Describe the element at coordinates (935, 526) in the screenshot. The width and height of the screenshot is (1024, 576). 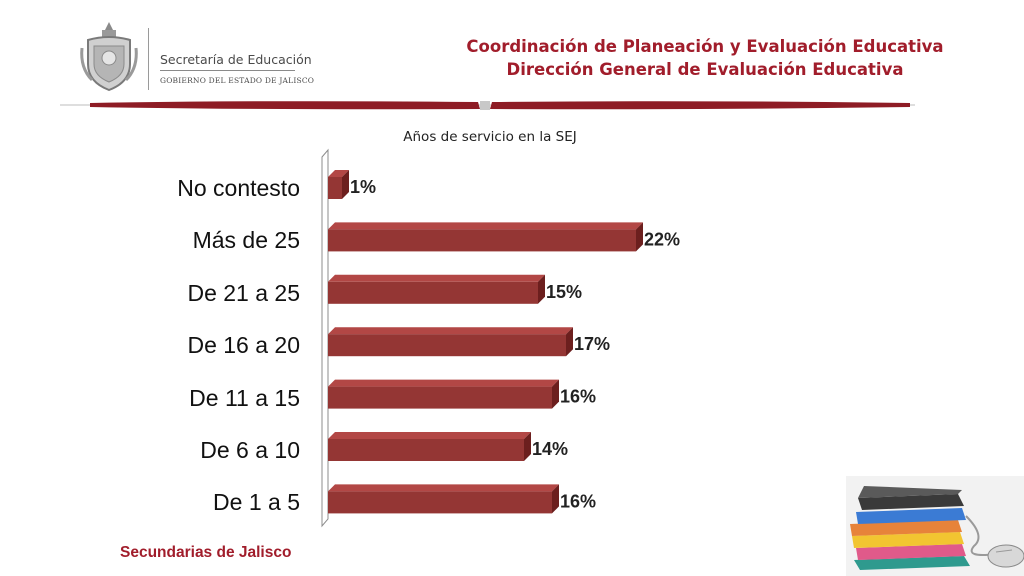
I see `books-and-mouse-image` at that location.